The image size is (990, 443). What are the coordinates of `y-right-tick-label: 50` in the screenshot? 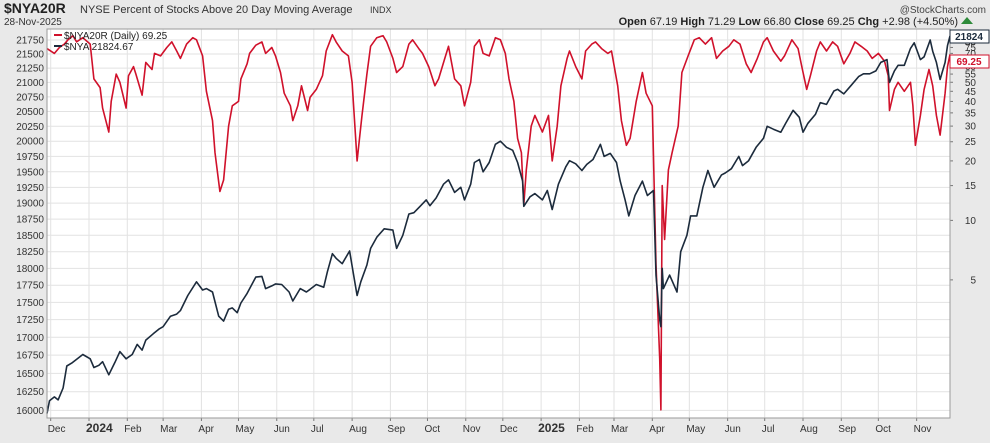 It's located at (971, 83).